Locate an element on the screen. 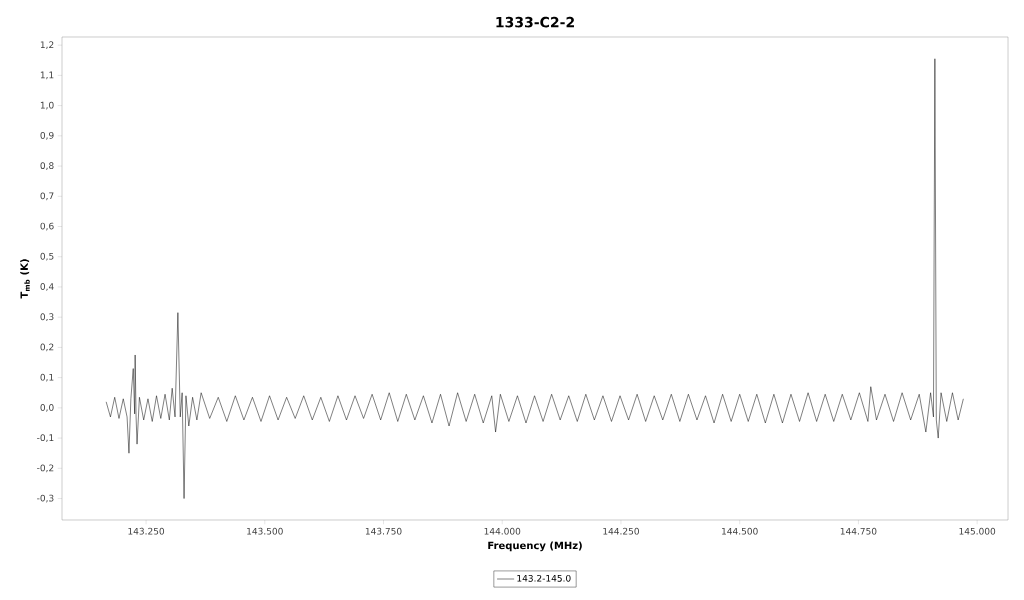  chart-title: 1333-C2-2 is located at coordinates (535, 22).